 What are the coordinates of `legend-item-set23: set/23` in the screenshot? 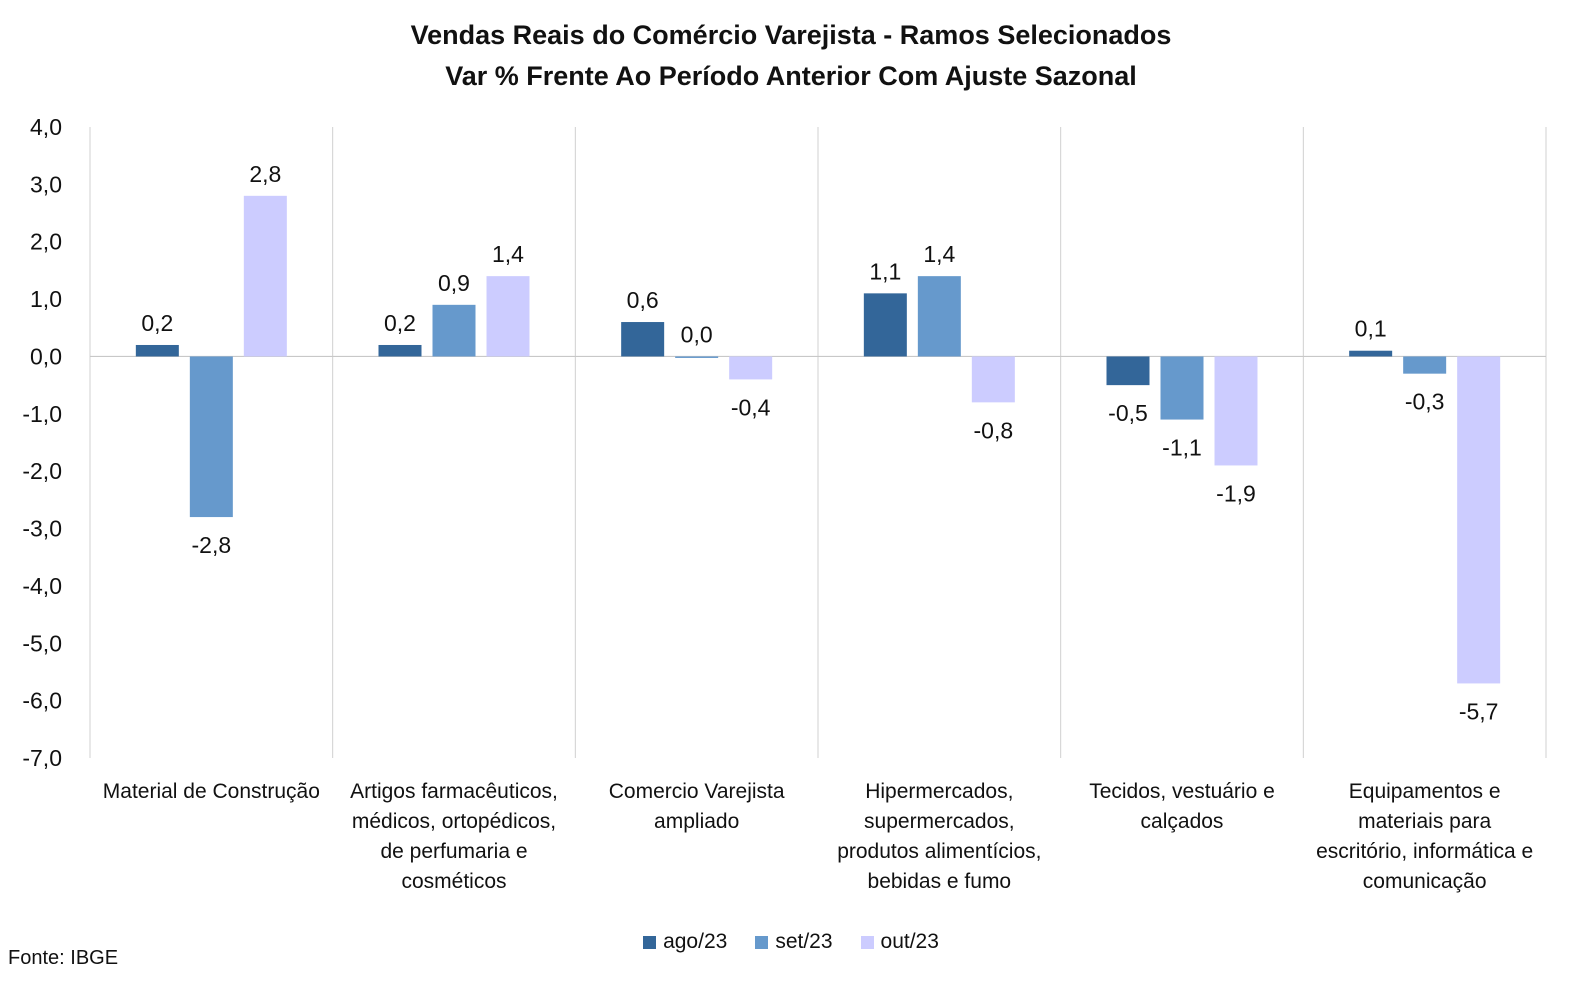 It's located at (794, 942).